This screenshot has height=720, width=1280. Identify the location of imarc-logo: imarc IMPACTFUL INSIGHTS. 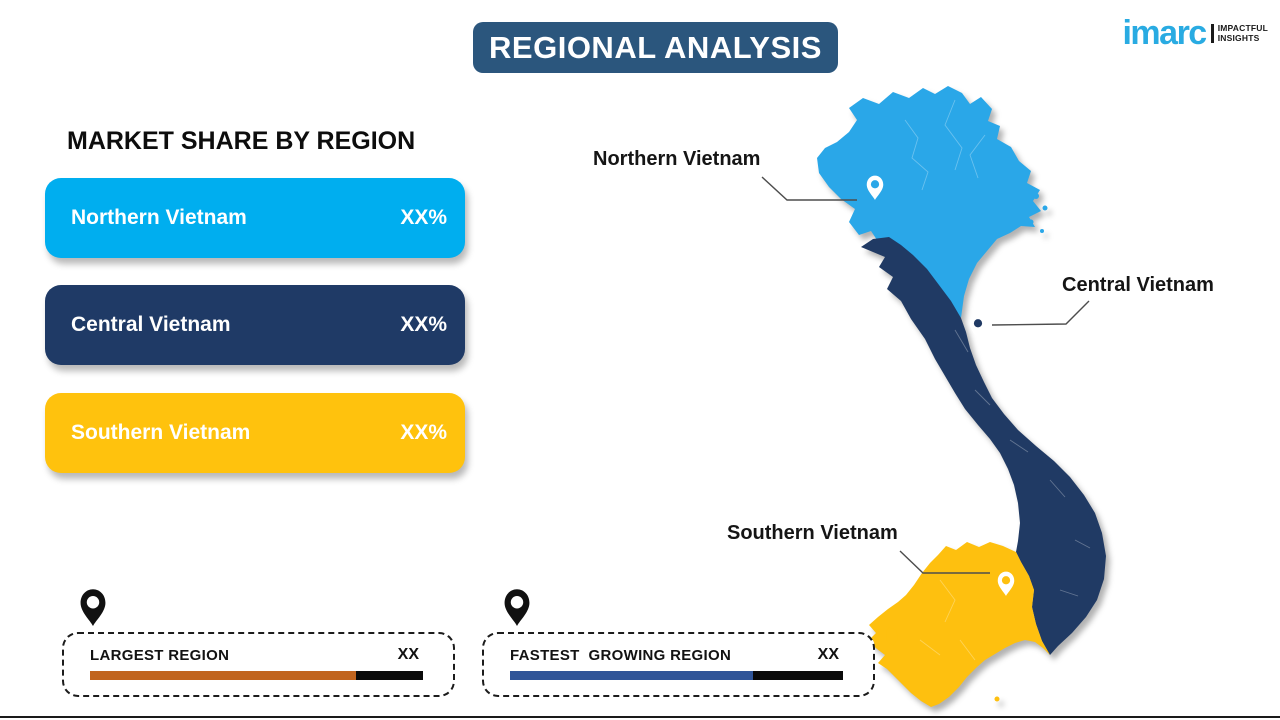
(1195, 33).